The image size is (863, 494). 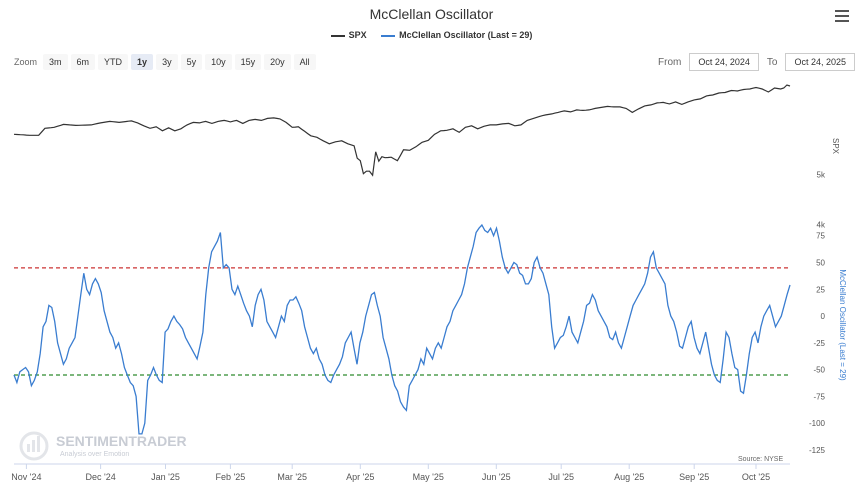 I want to click on oscillator-axis-title: McClellan Oscillator (Last = 29), so click(x=842, y=325).